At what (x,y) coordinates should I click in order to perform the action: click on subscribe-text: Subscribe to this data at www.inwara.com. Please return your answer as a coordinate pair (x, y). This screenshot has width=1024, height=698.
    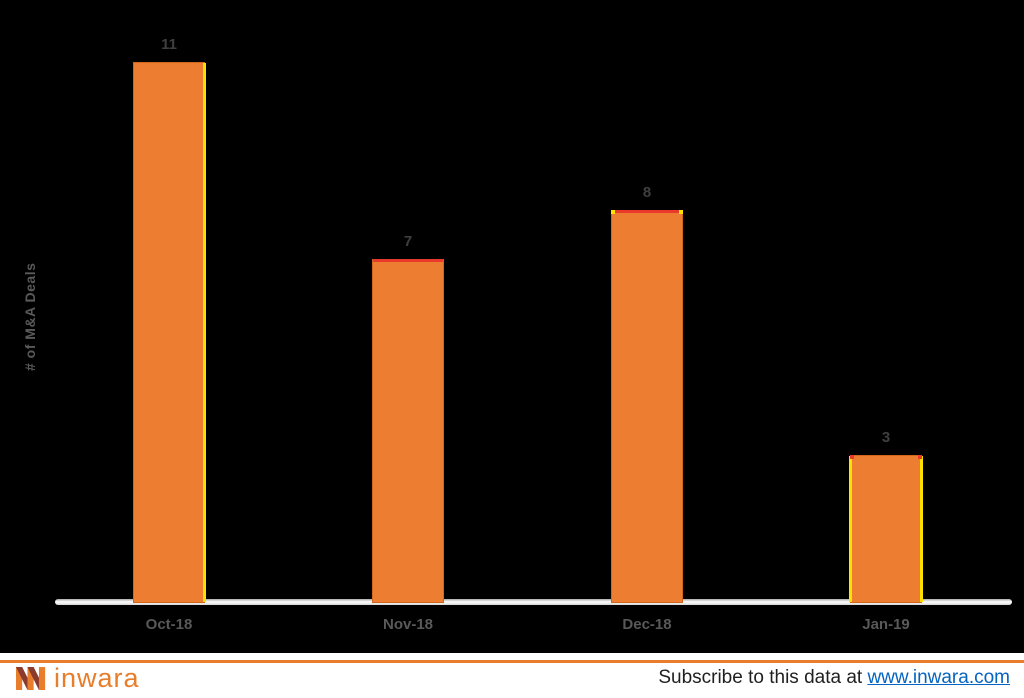
    Looking at the image, I should click on (834, 678).